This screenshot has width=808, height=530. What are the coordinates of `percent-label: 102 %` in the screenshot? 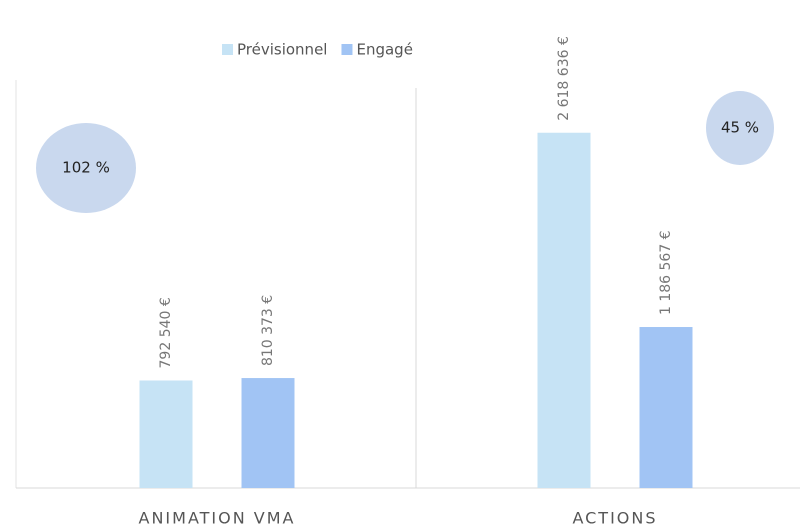 It's located at (86, 168).